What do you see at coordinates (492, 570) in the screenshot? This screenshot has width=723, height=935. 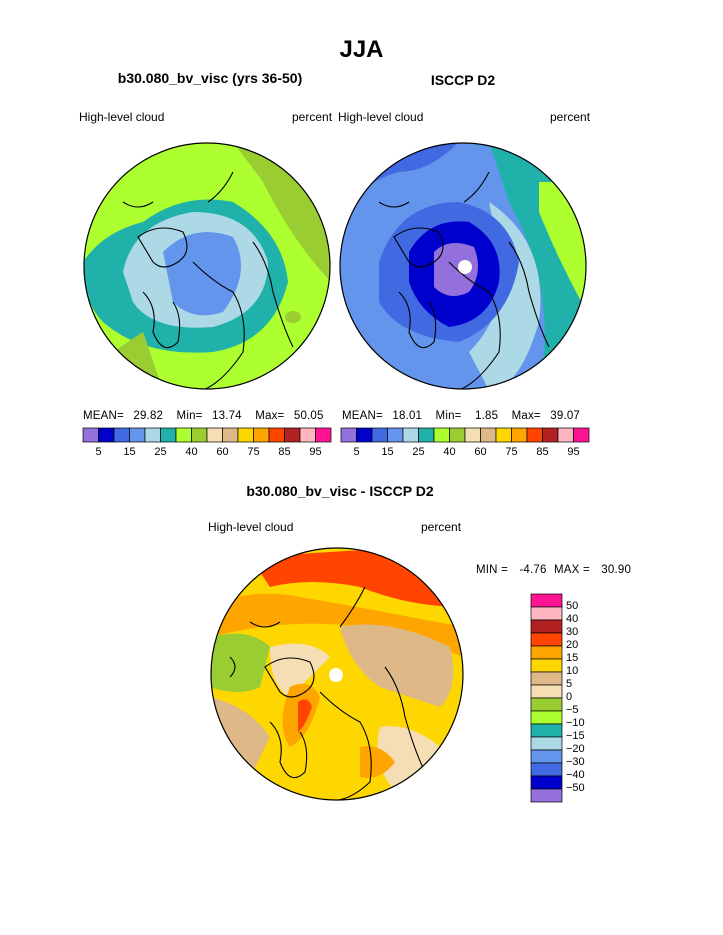 I see `diff-min-label: MIN =` at bounding box center [492, 570].